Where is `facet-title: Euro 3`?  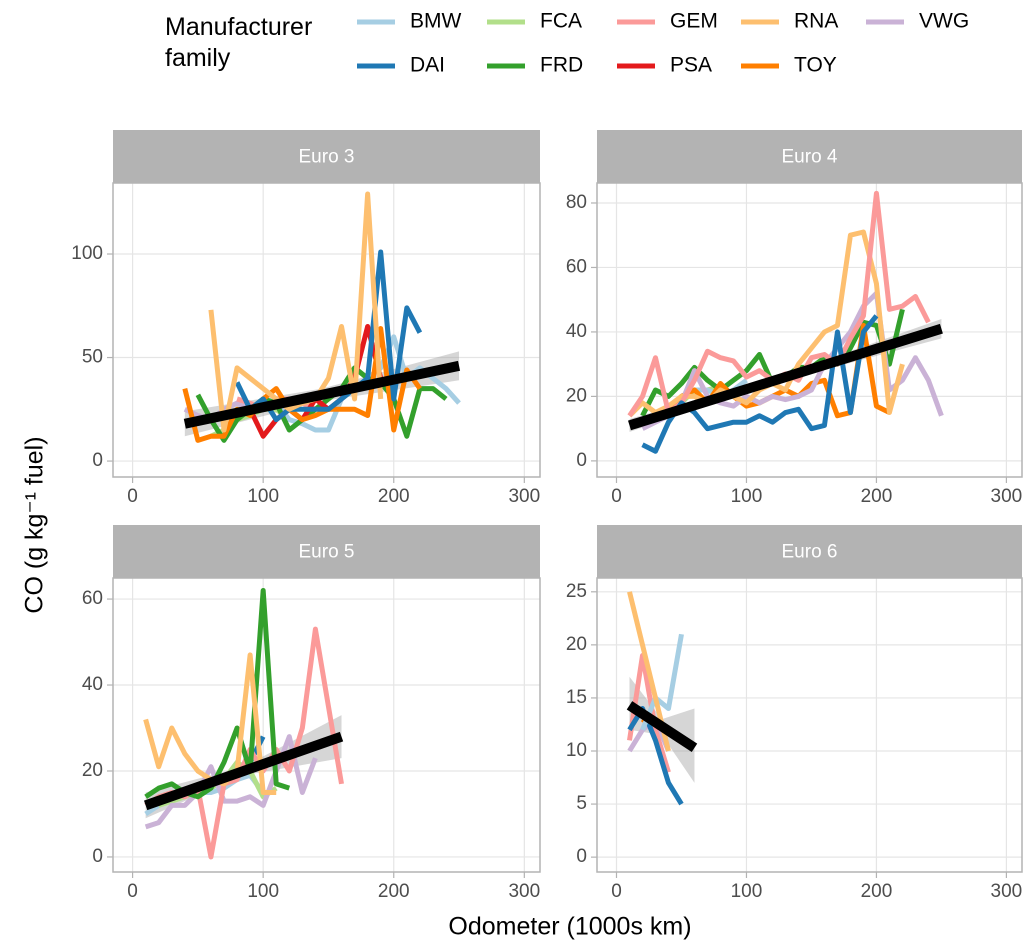
facet-title: Euro 3 is located at coordinates (327, 157).